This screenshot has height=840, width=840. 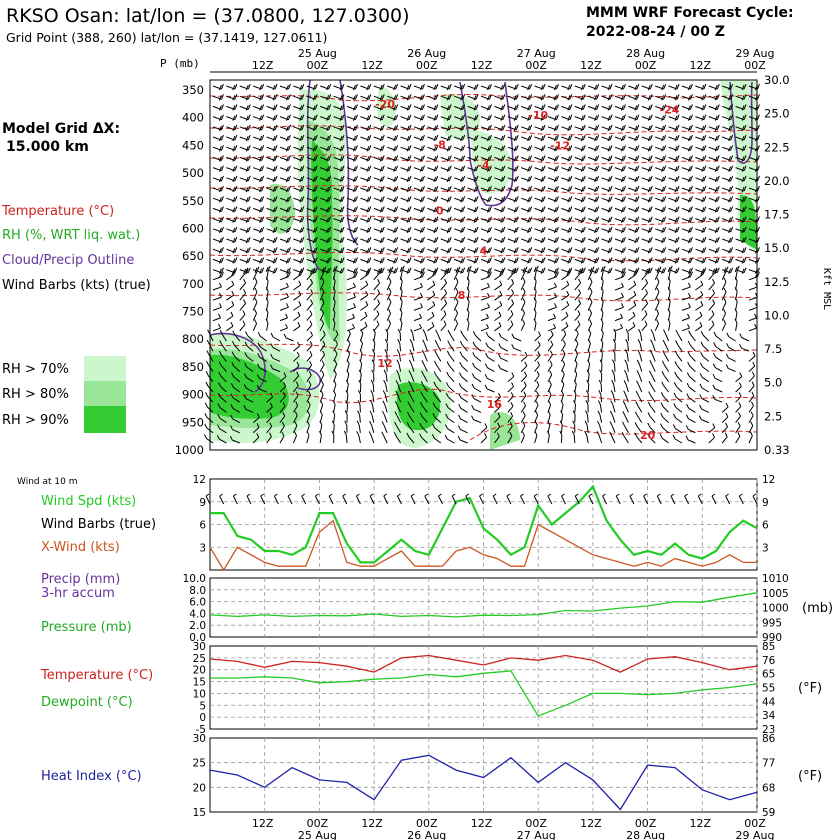 I want to click on right-tick-label: 6, so click(x=765, y=526).